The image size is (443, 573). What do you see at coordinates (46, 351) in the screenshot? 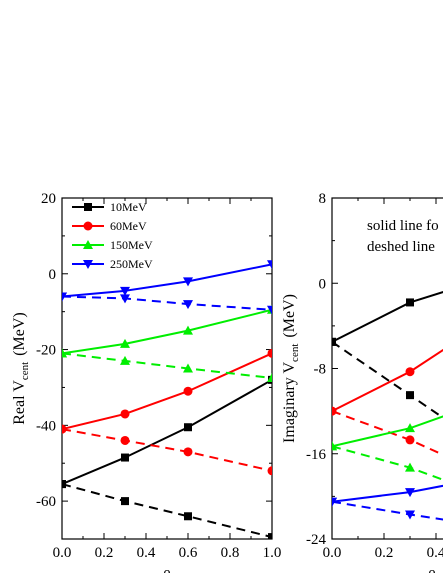
I see `y-tick-label: -20` at bounding box center [46, 351].